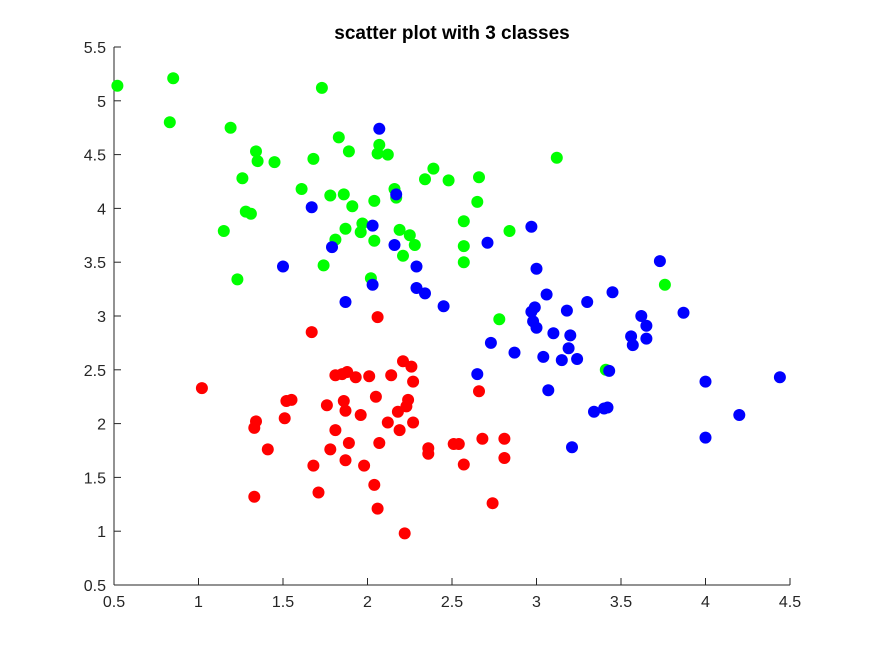 The width and height of the screenshot is (875, 656). What do you see at coordinates (95, 48) in the screenshot?
I see `y-tick-label: 5.5` at bounding box center [95, 48].